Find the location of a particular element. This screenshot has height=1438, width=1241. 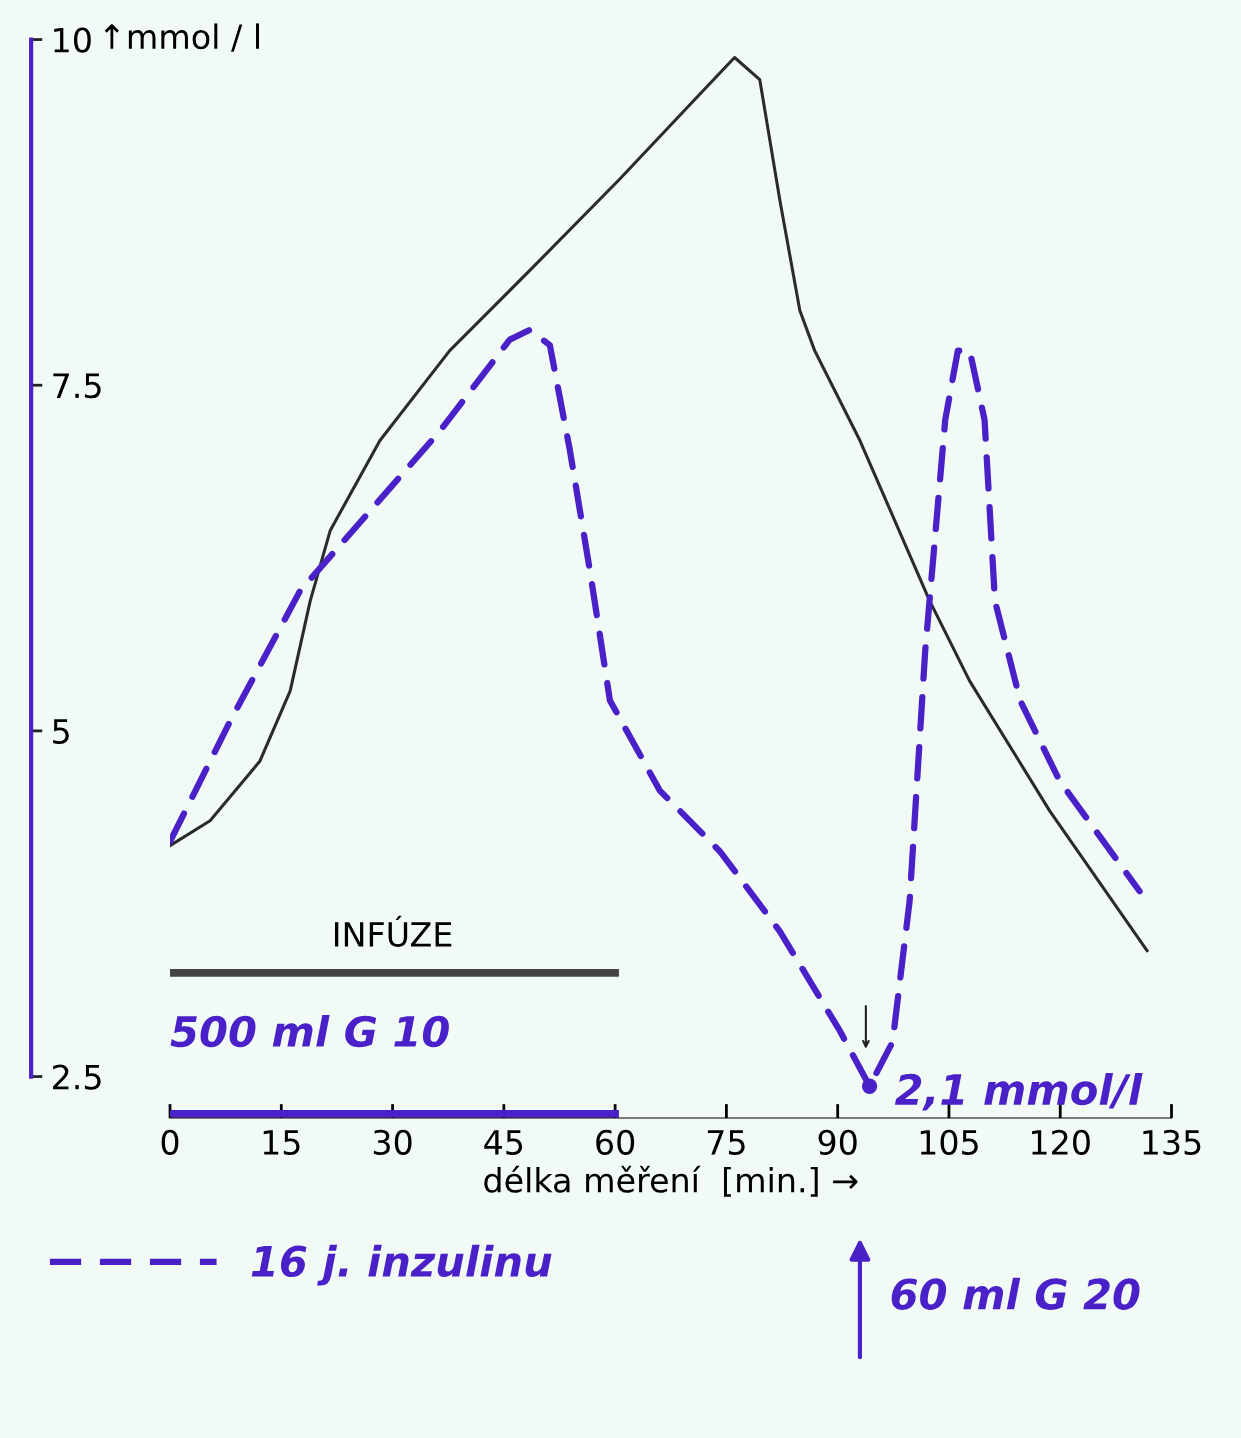

x-axis-title: délka měření [min.] → is located at coordinates (671, 1181).